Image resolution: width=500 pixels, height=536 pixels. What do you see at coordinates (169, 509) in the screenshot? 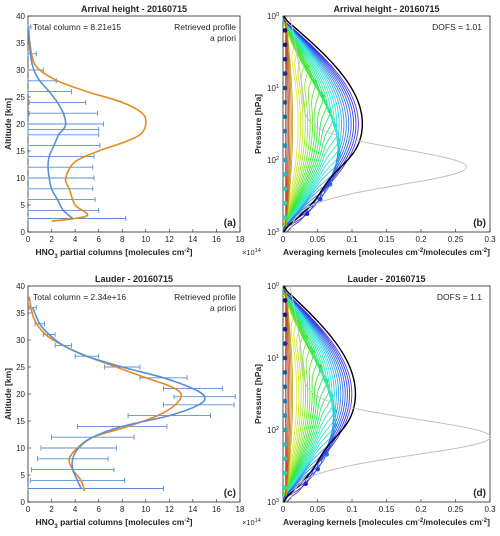
I see `x-tick-label: 12` at bounding box center [169, 509].